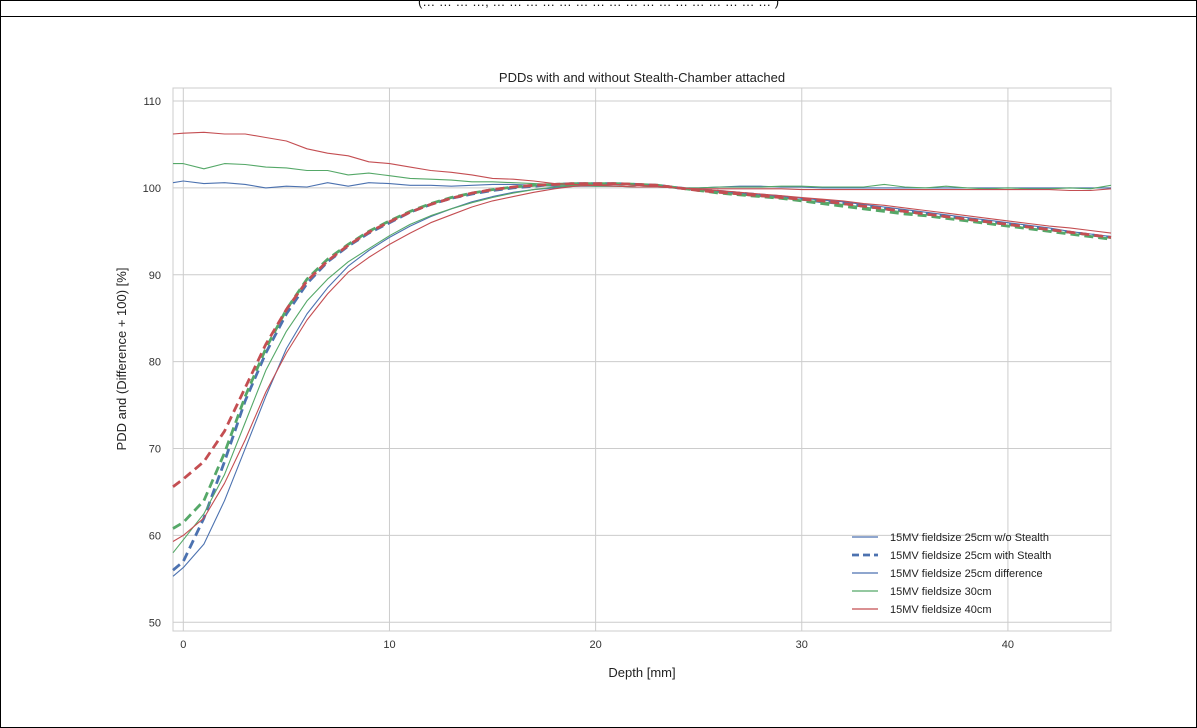 The height and width of the screenshot is (728, 1197). Describe the element at coordinates (155, 363) in the screenshot. I see `y-tick-label: 80` at that location.